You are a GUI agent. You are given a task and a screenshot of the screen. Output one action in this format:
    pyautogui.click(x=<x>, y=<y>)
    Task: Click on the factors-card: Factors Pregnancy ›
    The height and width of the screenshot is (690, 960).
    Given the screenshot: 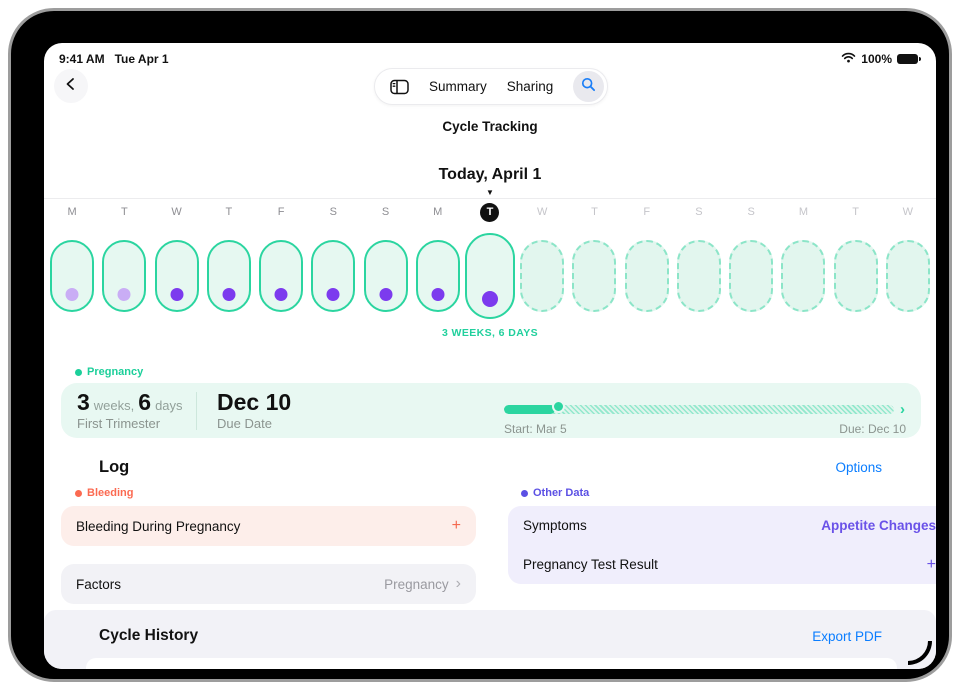 What is the action you would take?
    pyautogui.click(x=268, y=584)
    